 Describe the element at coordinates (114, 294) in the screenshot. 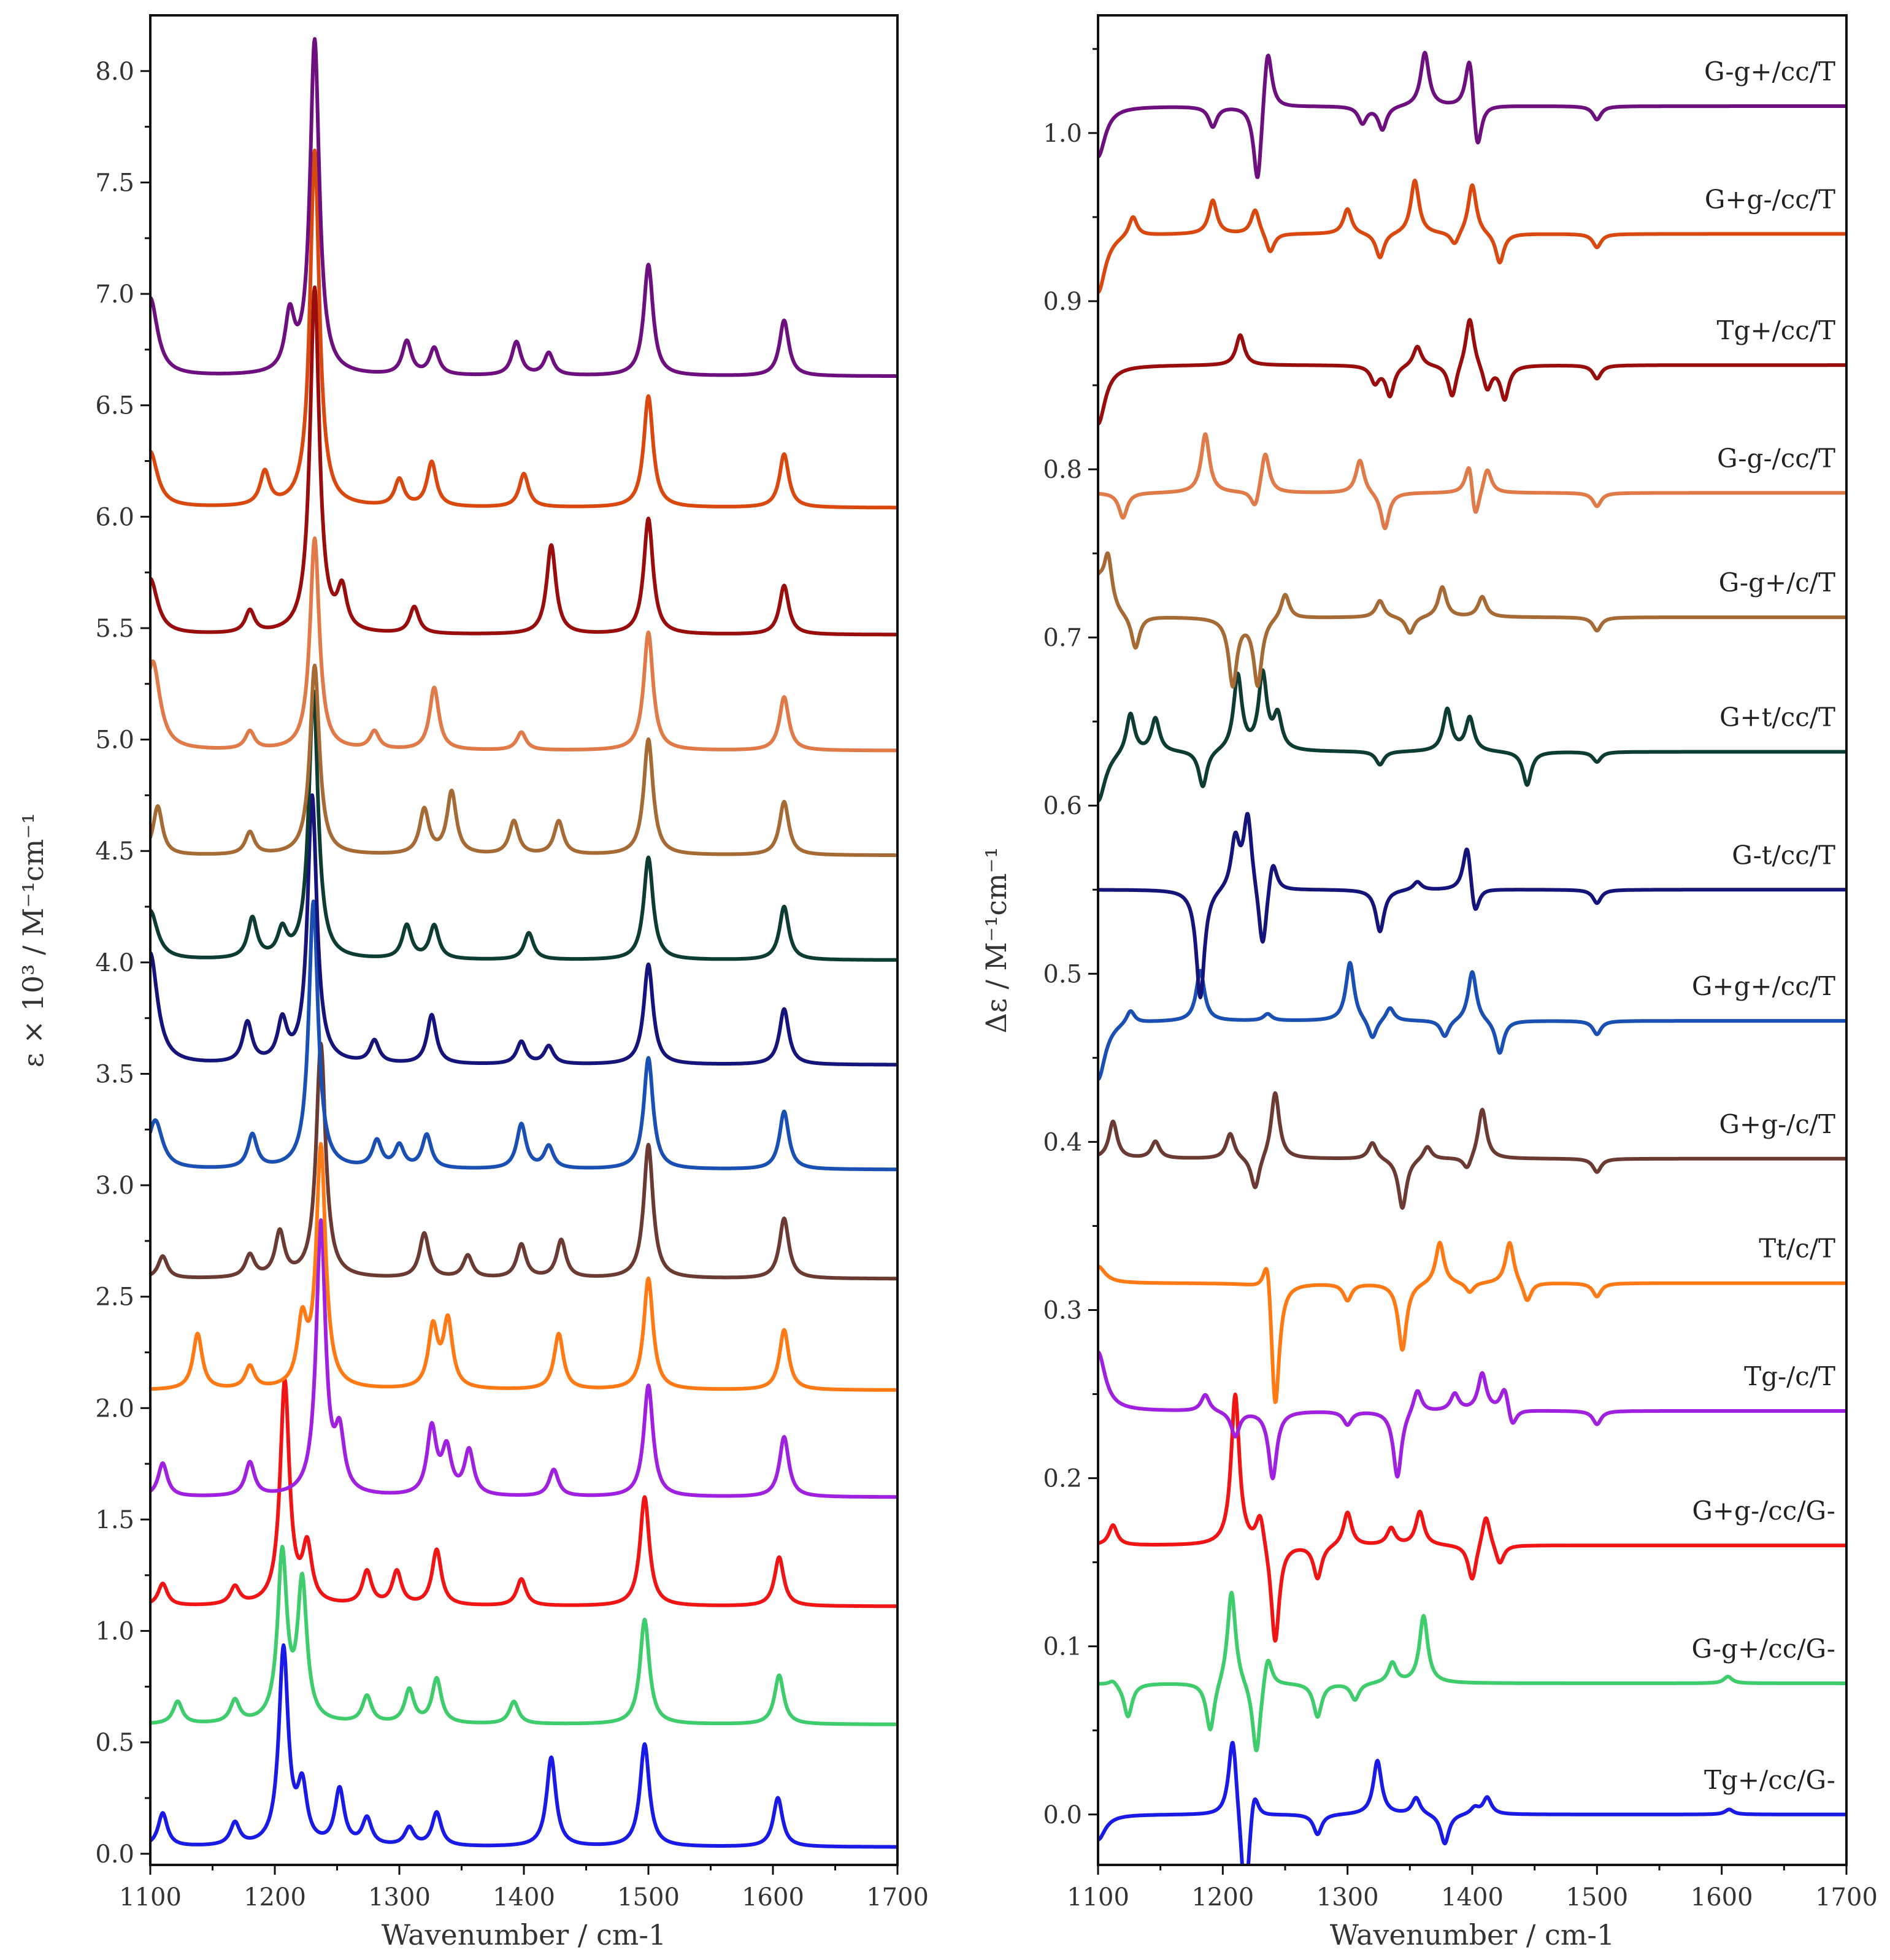

I see `y-tick-label: 7.0` at that location.